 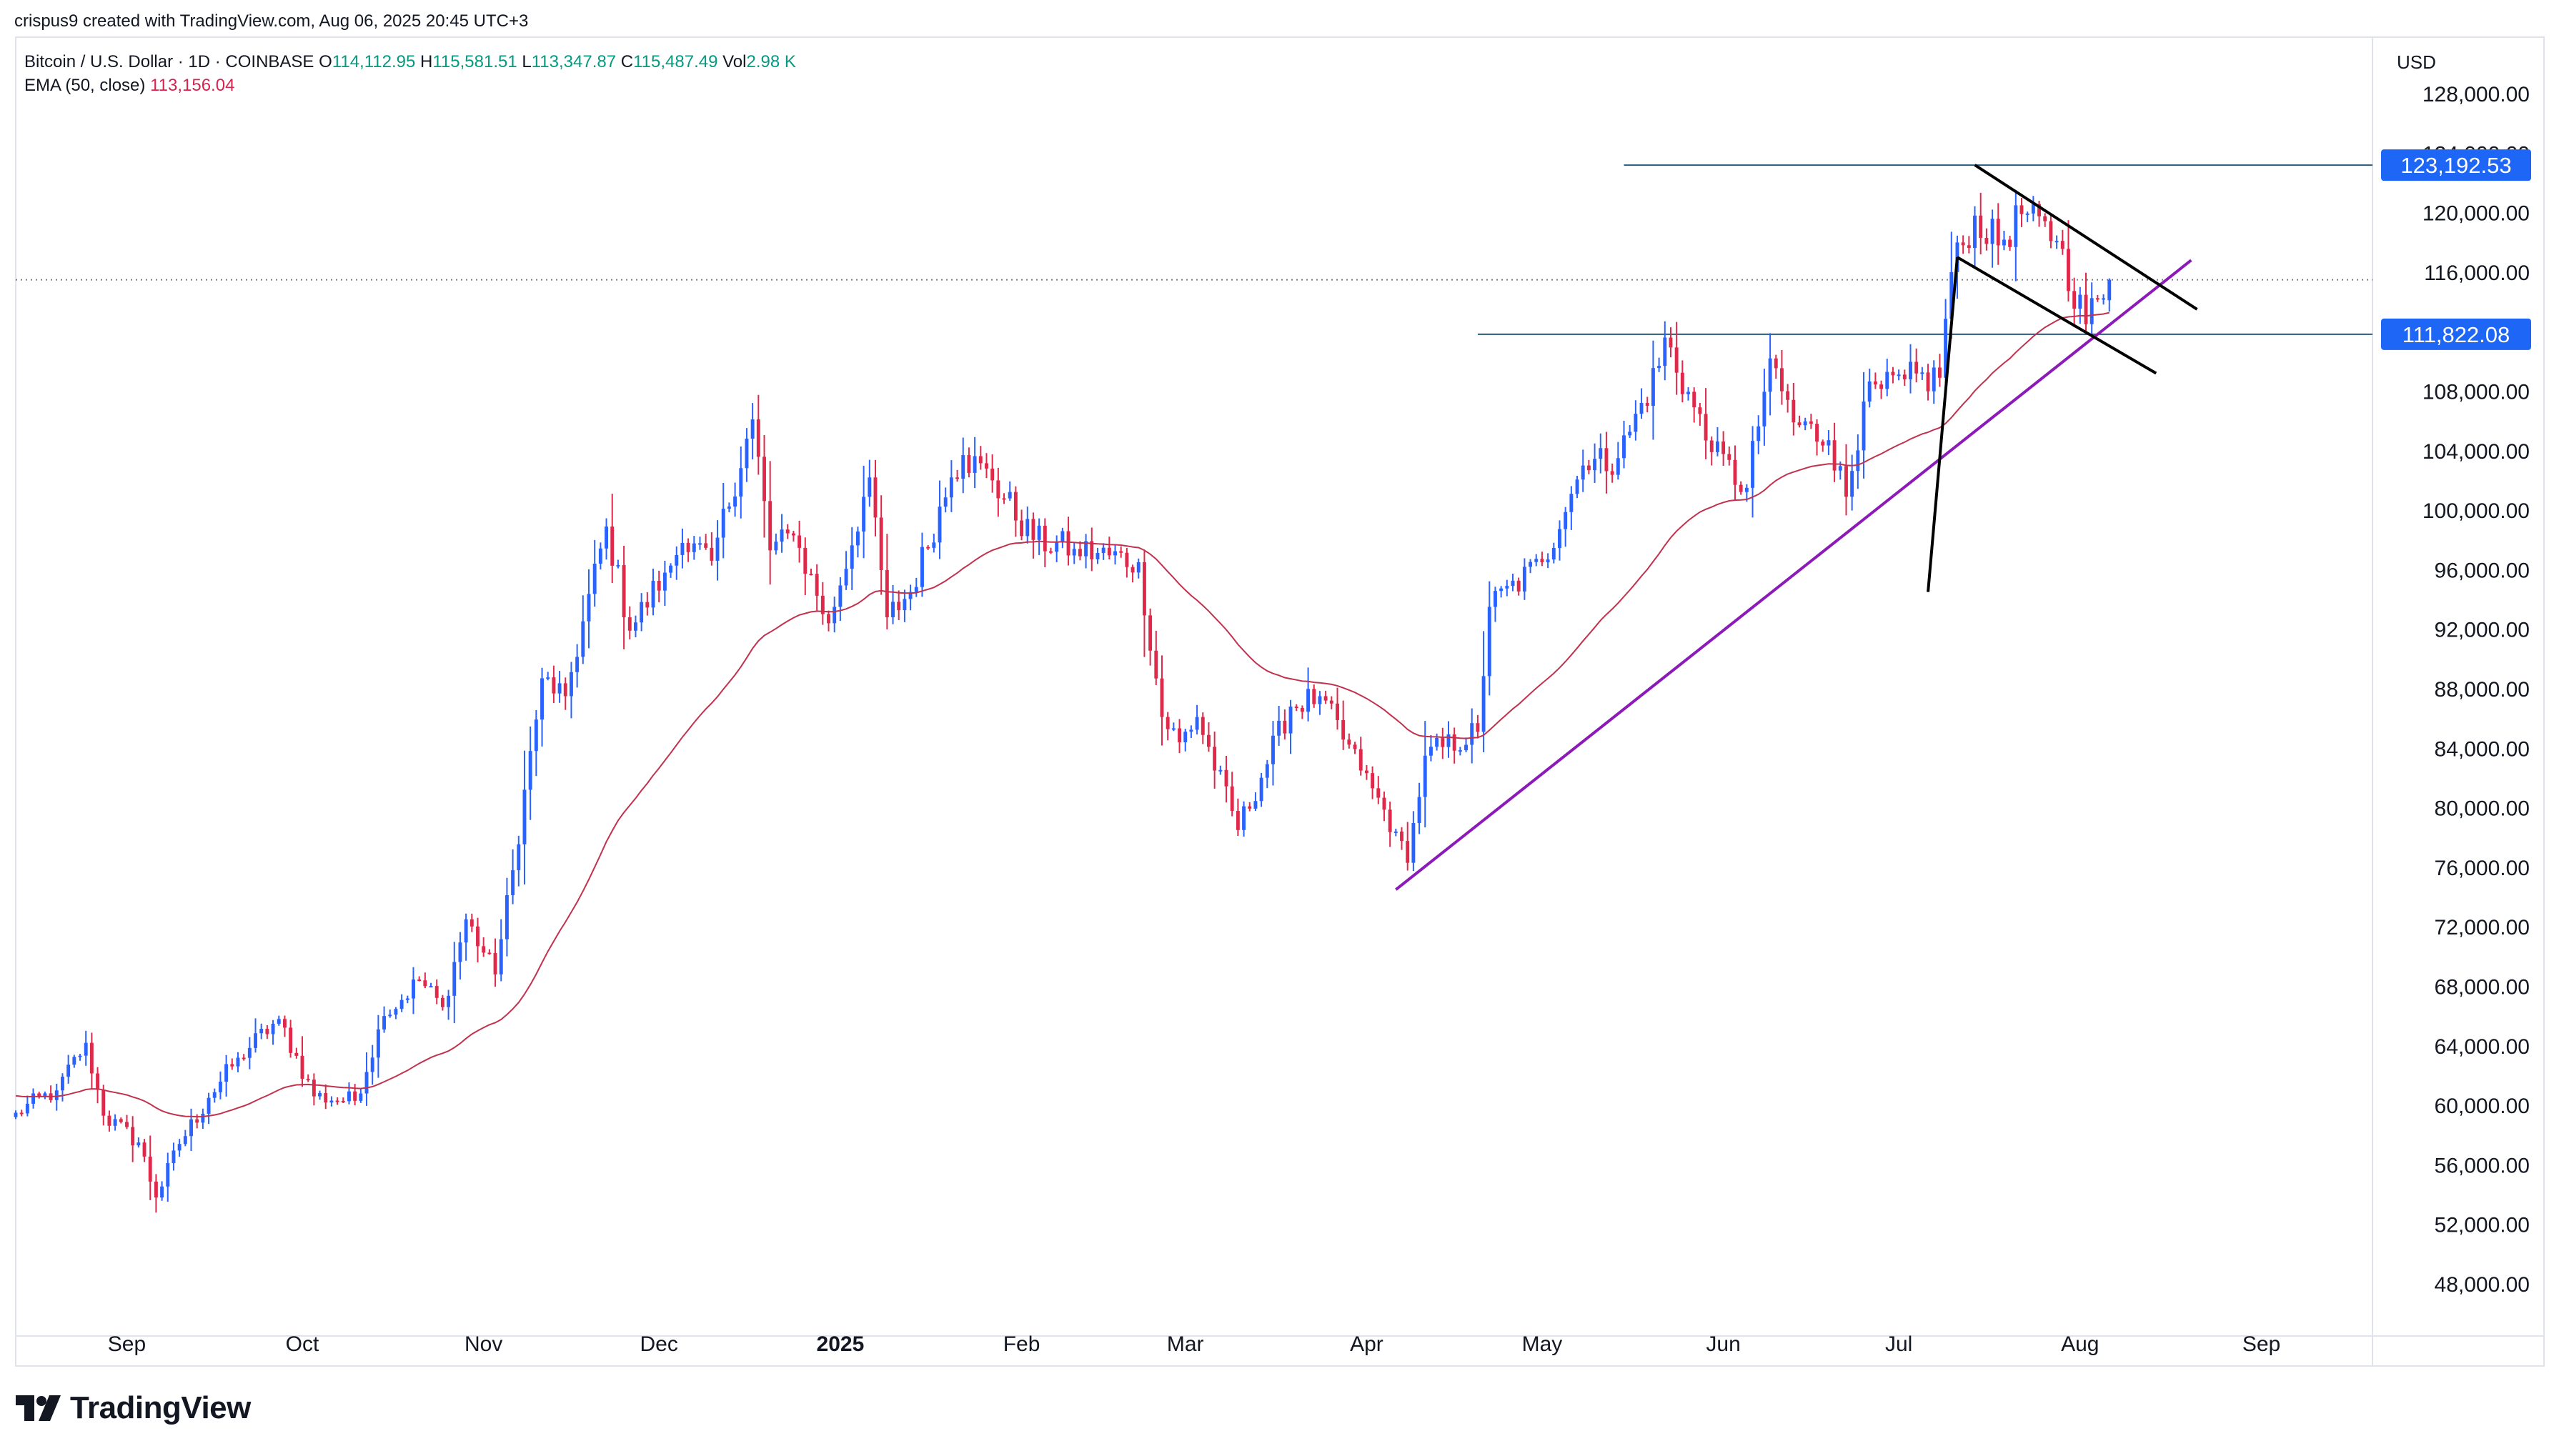 I want to click on y-tick-label: 80,000.00, so click(x=2482, y=809).